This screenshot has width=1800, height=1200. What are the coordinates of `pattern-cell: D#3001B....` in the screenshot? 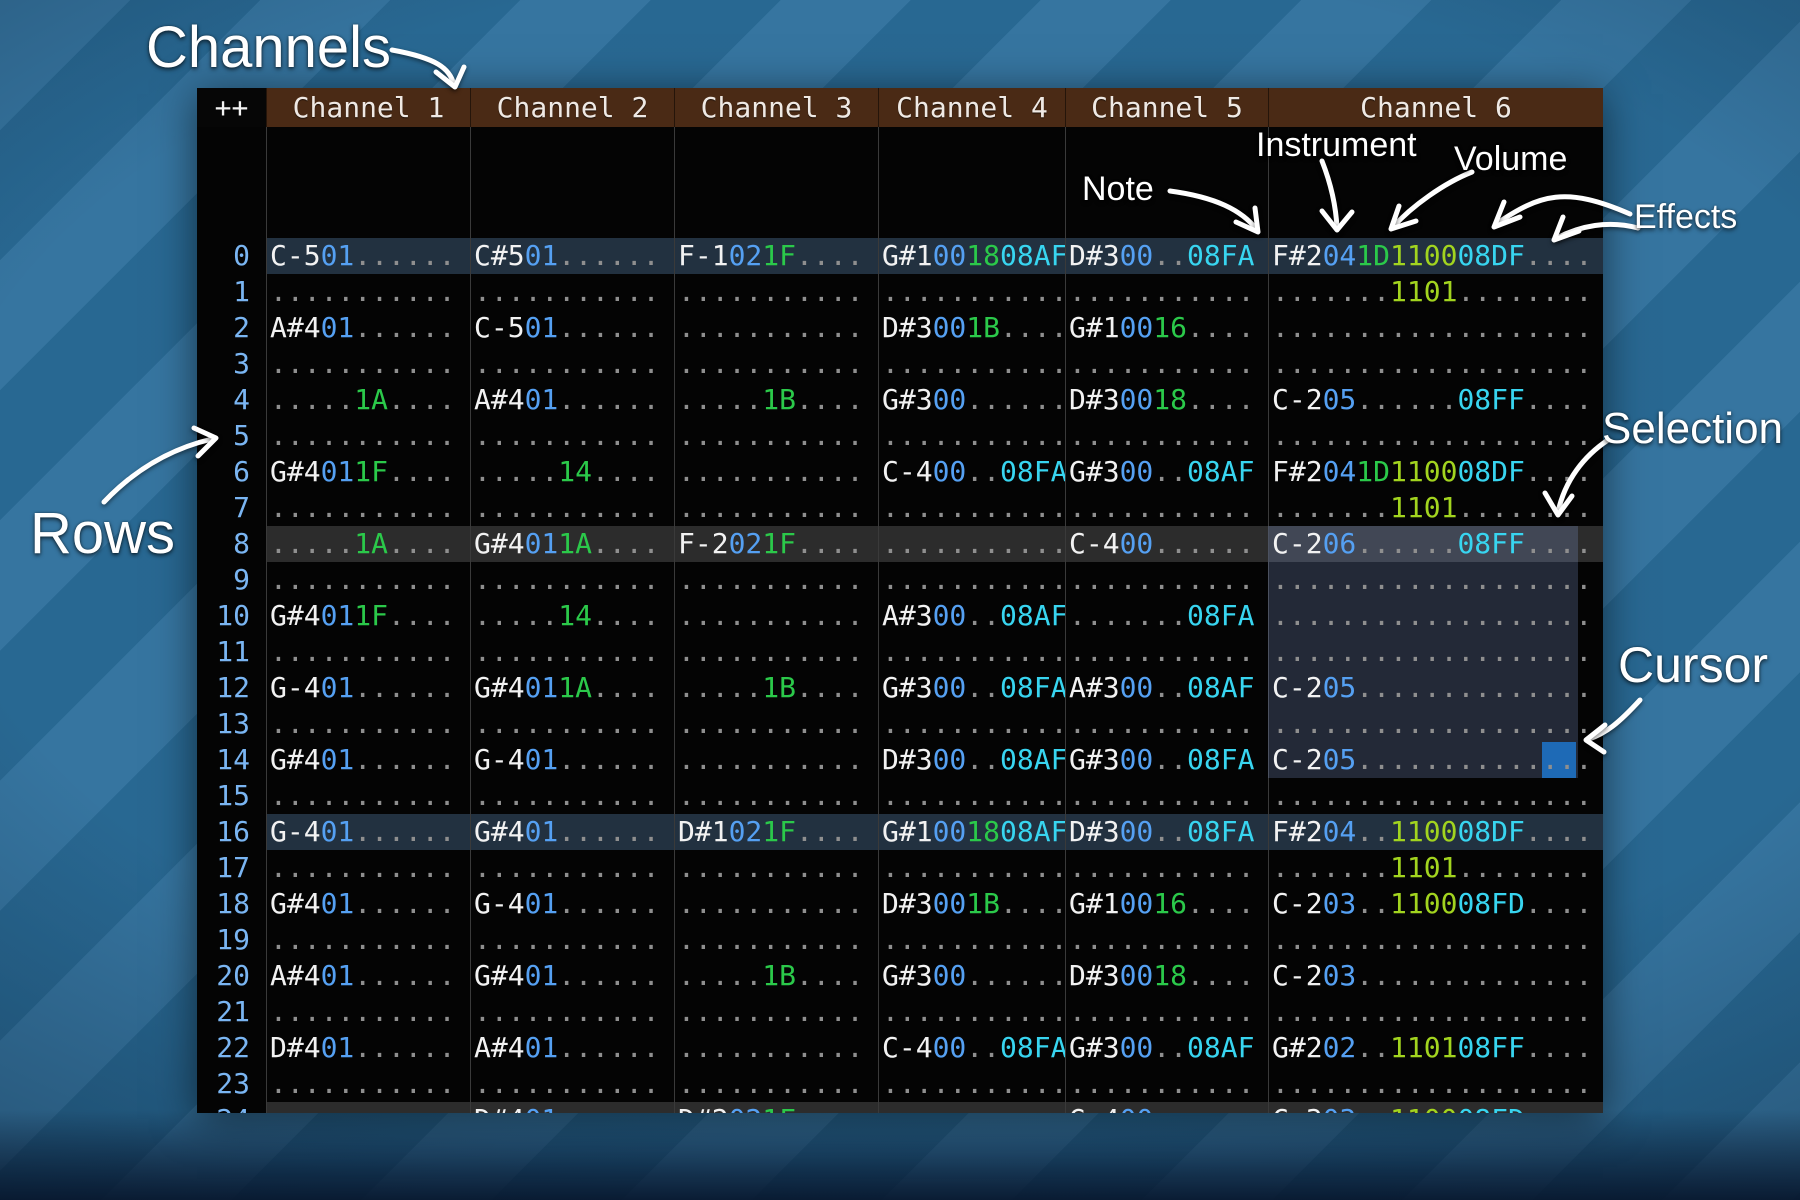 It's located at (973, 327).